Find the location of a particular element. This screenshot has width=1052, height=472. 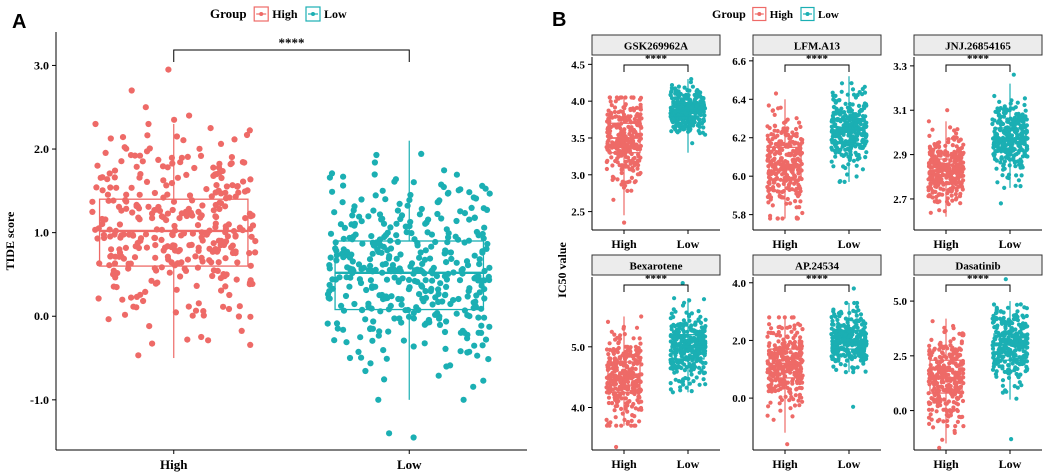

y-tick-label: 5.0 is located at coordinates (578, 348).